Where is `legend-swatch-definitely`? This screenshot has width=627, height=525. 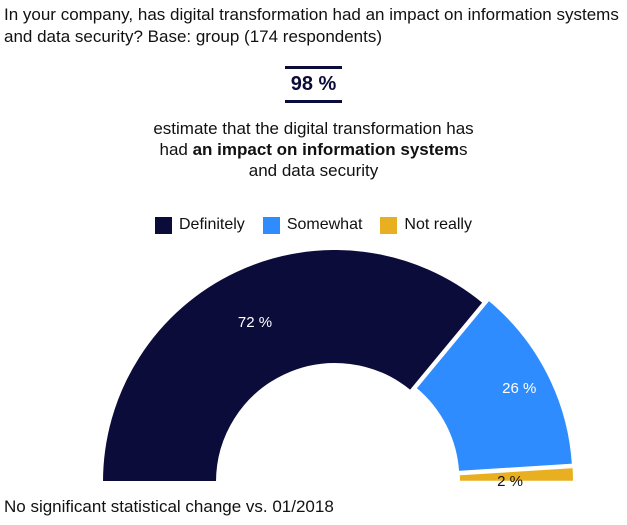 legend-swatch-definitely is located at coordinates (163, 225).